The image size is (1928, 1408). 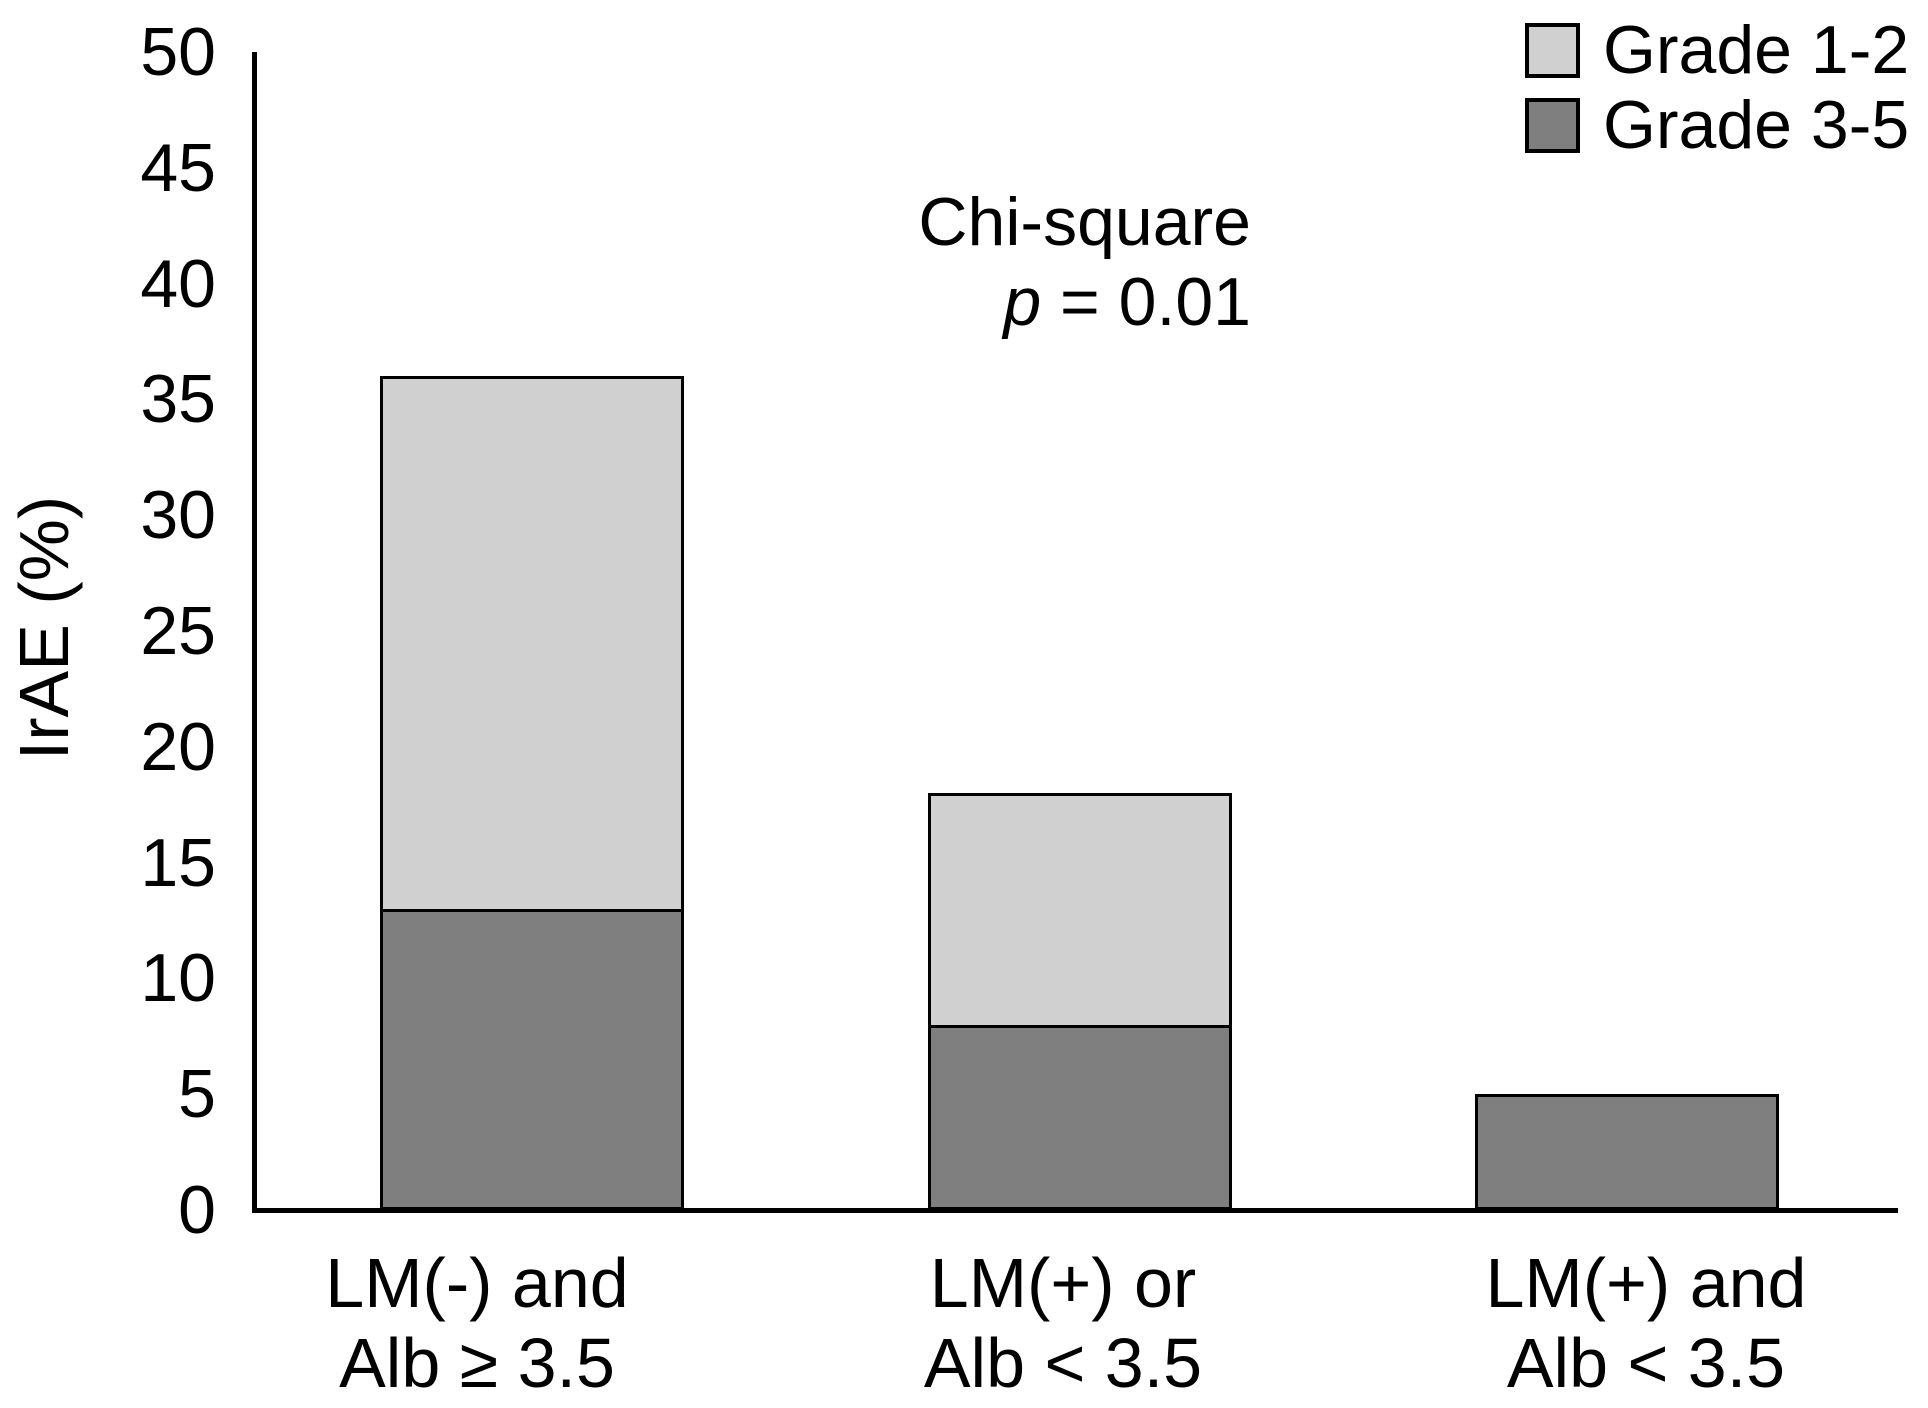 I want to click on annotation-line-1: Chi-square, so click(x=1084, y=222).